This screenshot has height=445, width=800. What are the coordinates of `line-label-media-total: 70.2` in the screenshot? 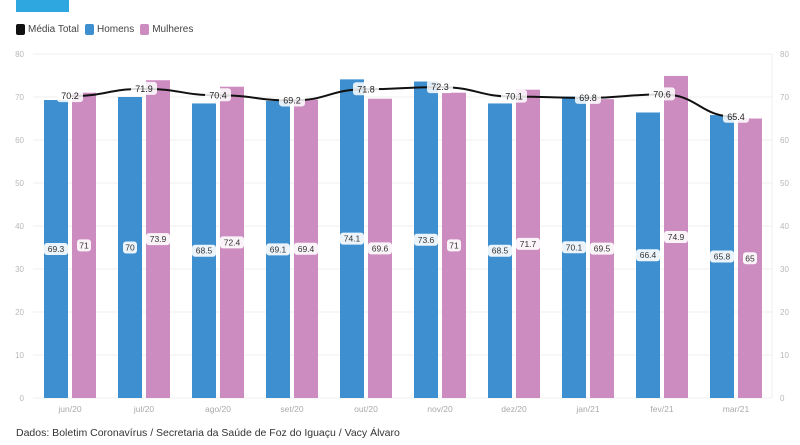 It's located at (70, 96).